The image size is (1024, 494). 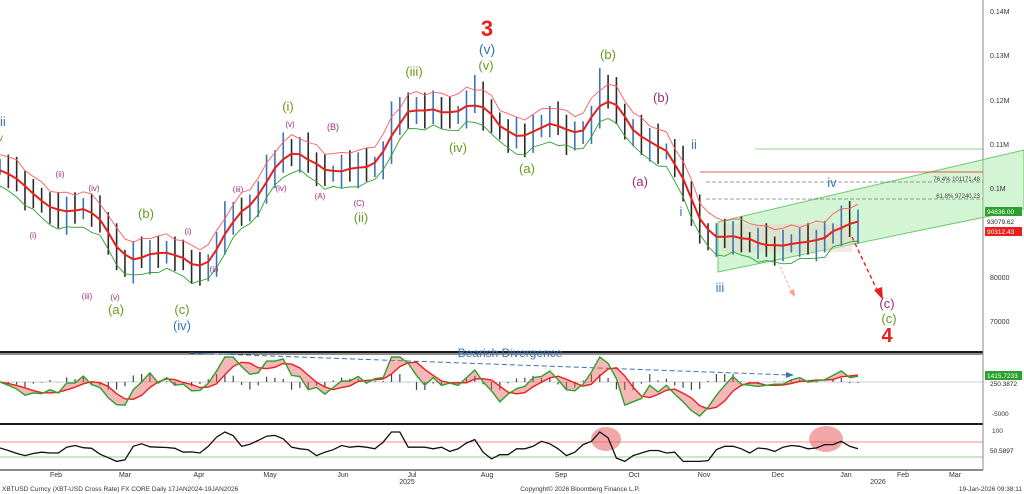 What do you see at coordinates (181, 309) in the screenshot?
I see `wave-label-c-left: (c)` at bounding box center [181, 309].